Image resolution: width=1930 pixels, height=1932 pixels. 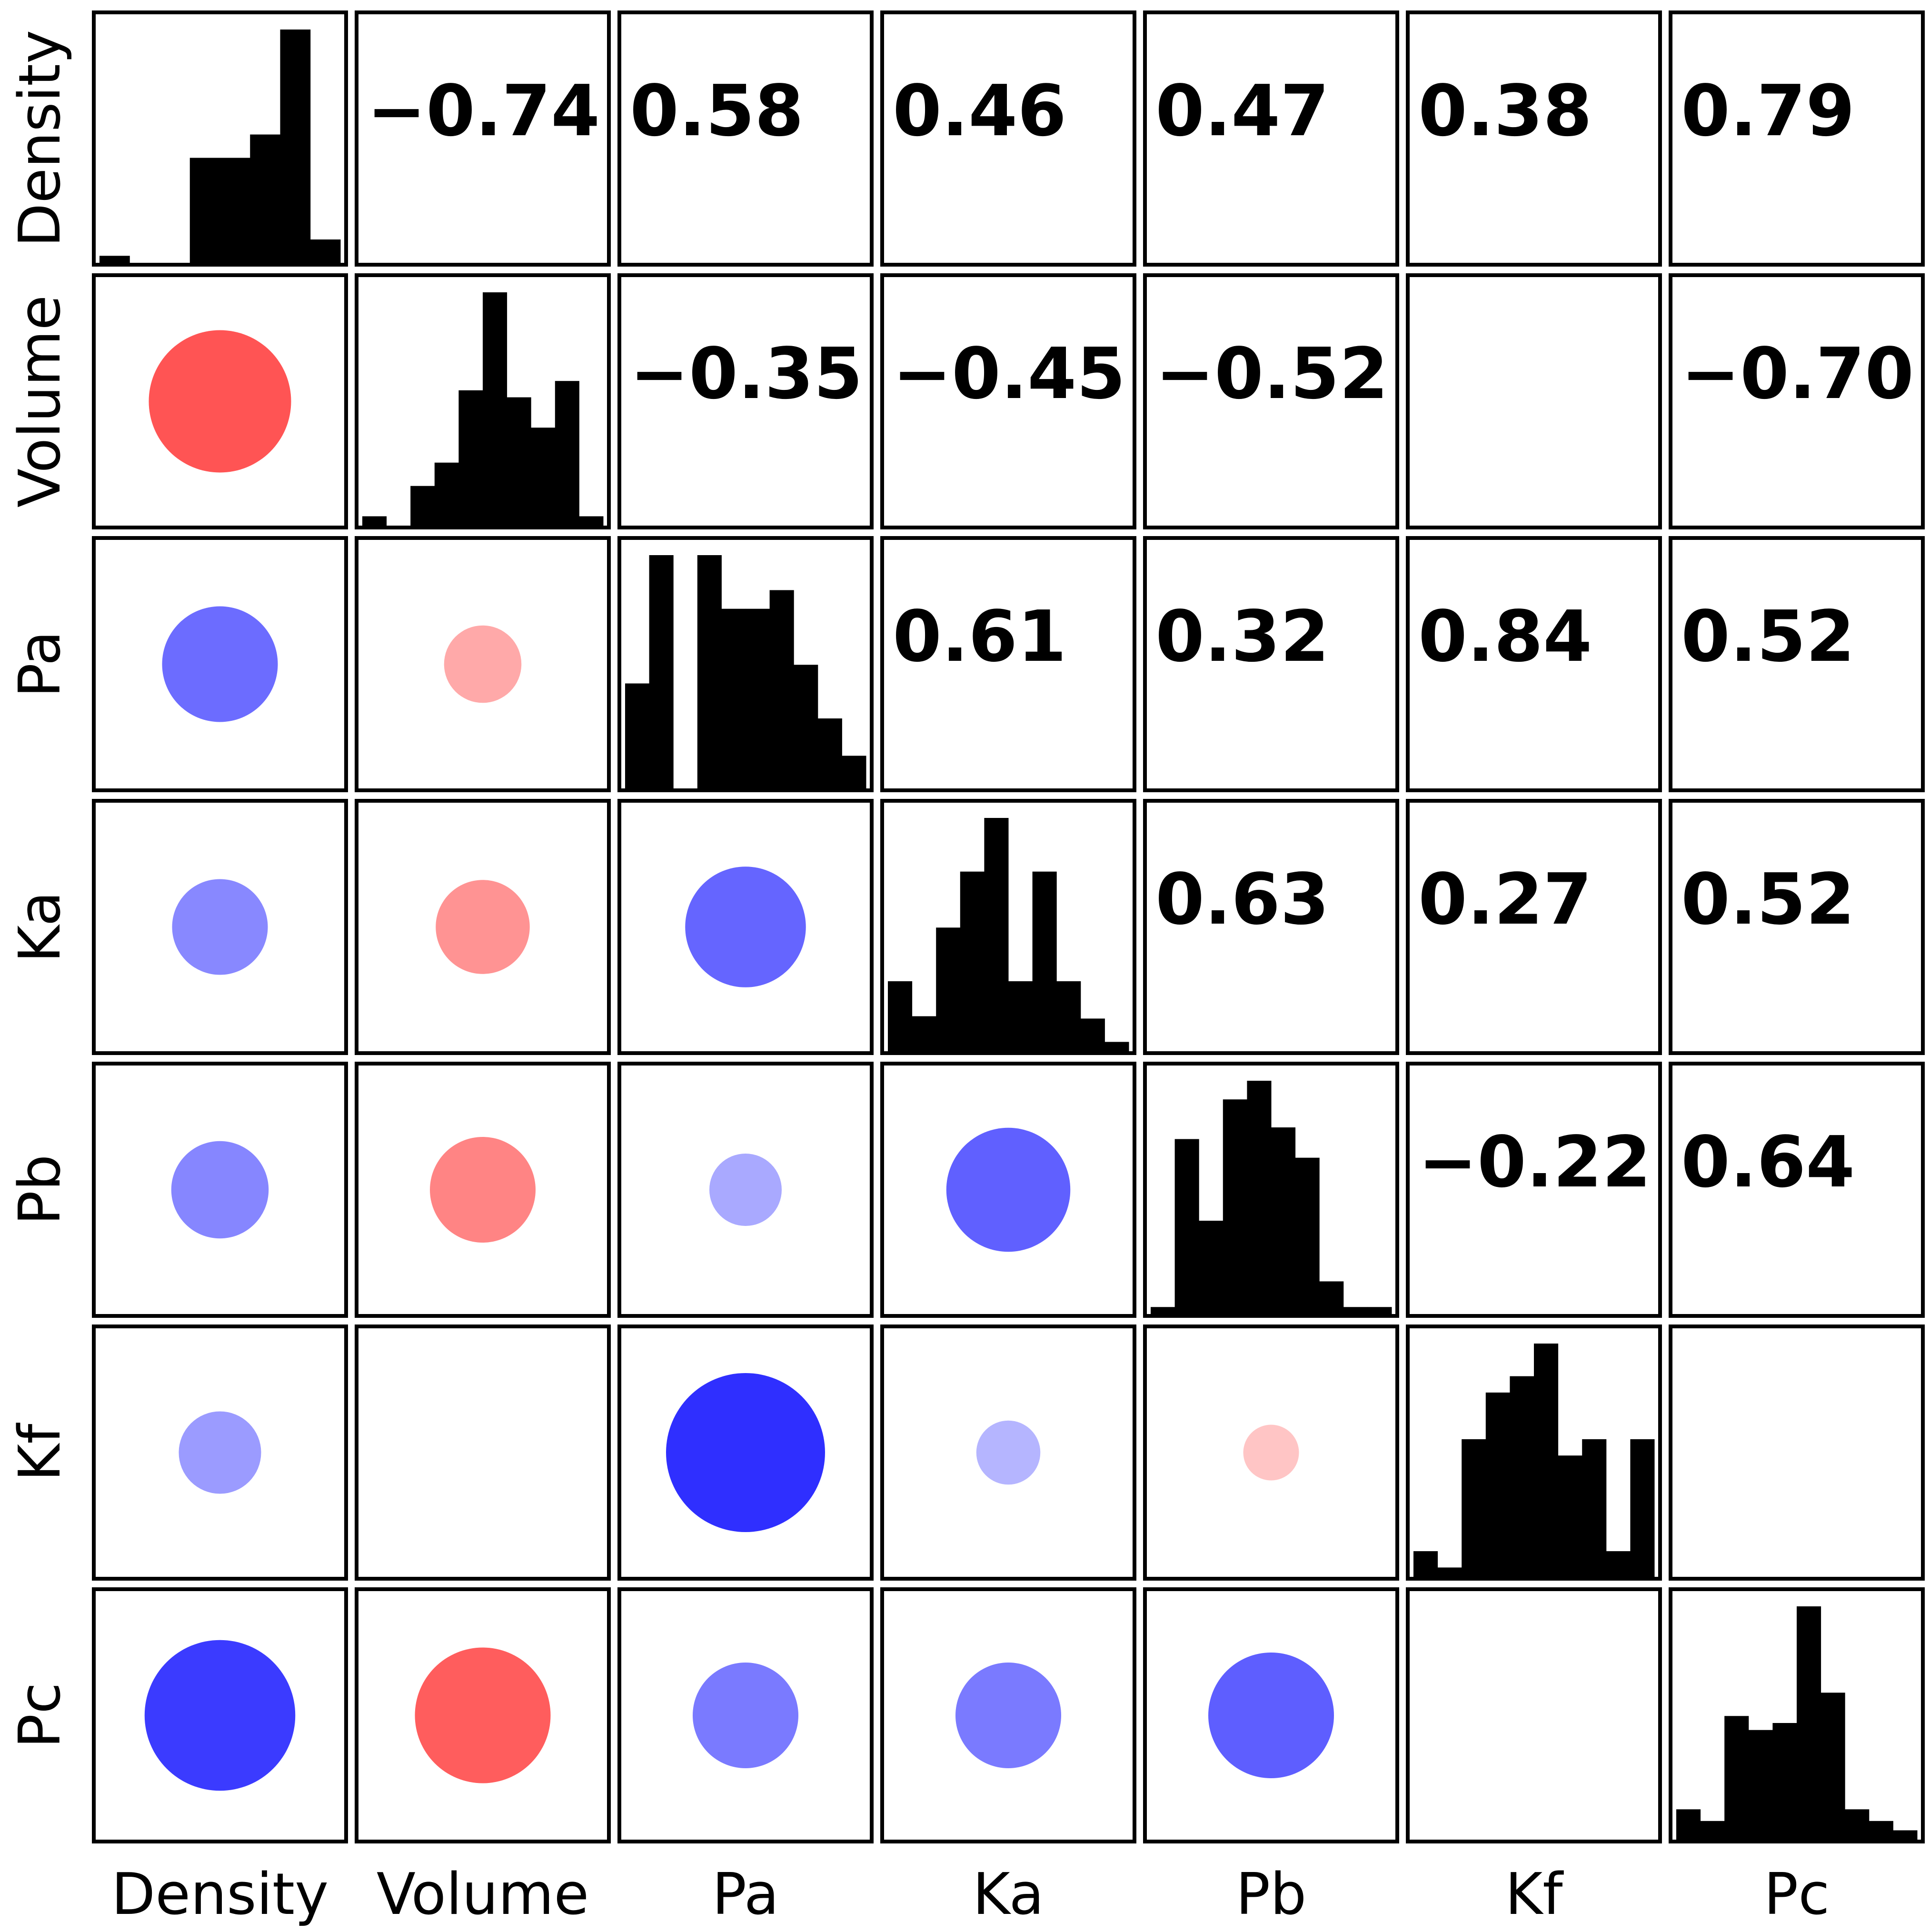 I want to click on correlation-value: 0.32, so click(x=1242, y=636).